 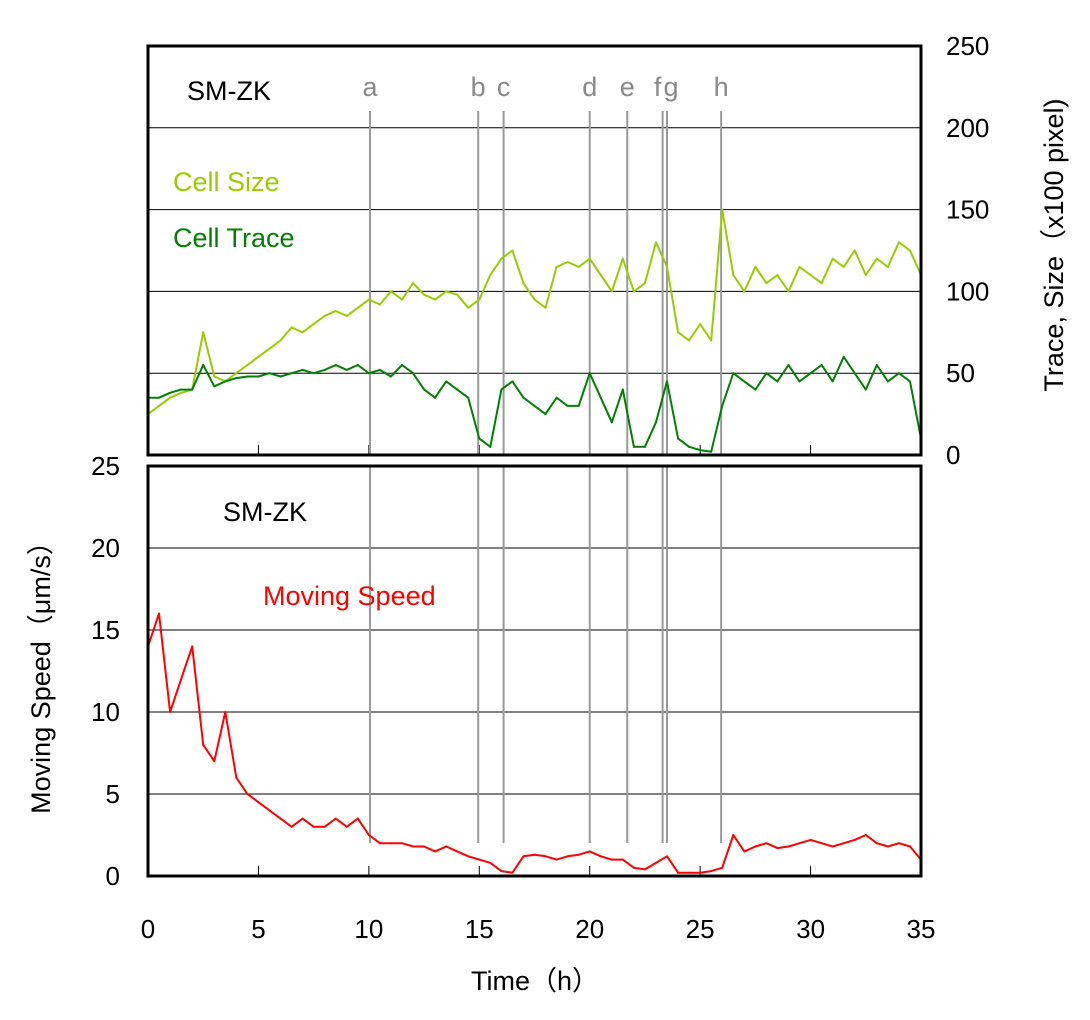 What do you see at coordinates (700, 929) in the screenshot?
I see `x-tick-label: 25` at bounding box center [700, 929].